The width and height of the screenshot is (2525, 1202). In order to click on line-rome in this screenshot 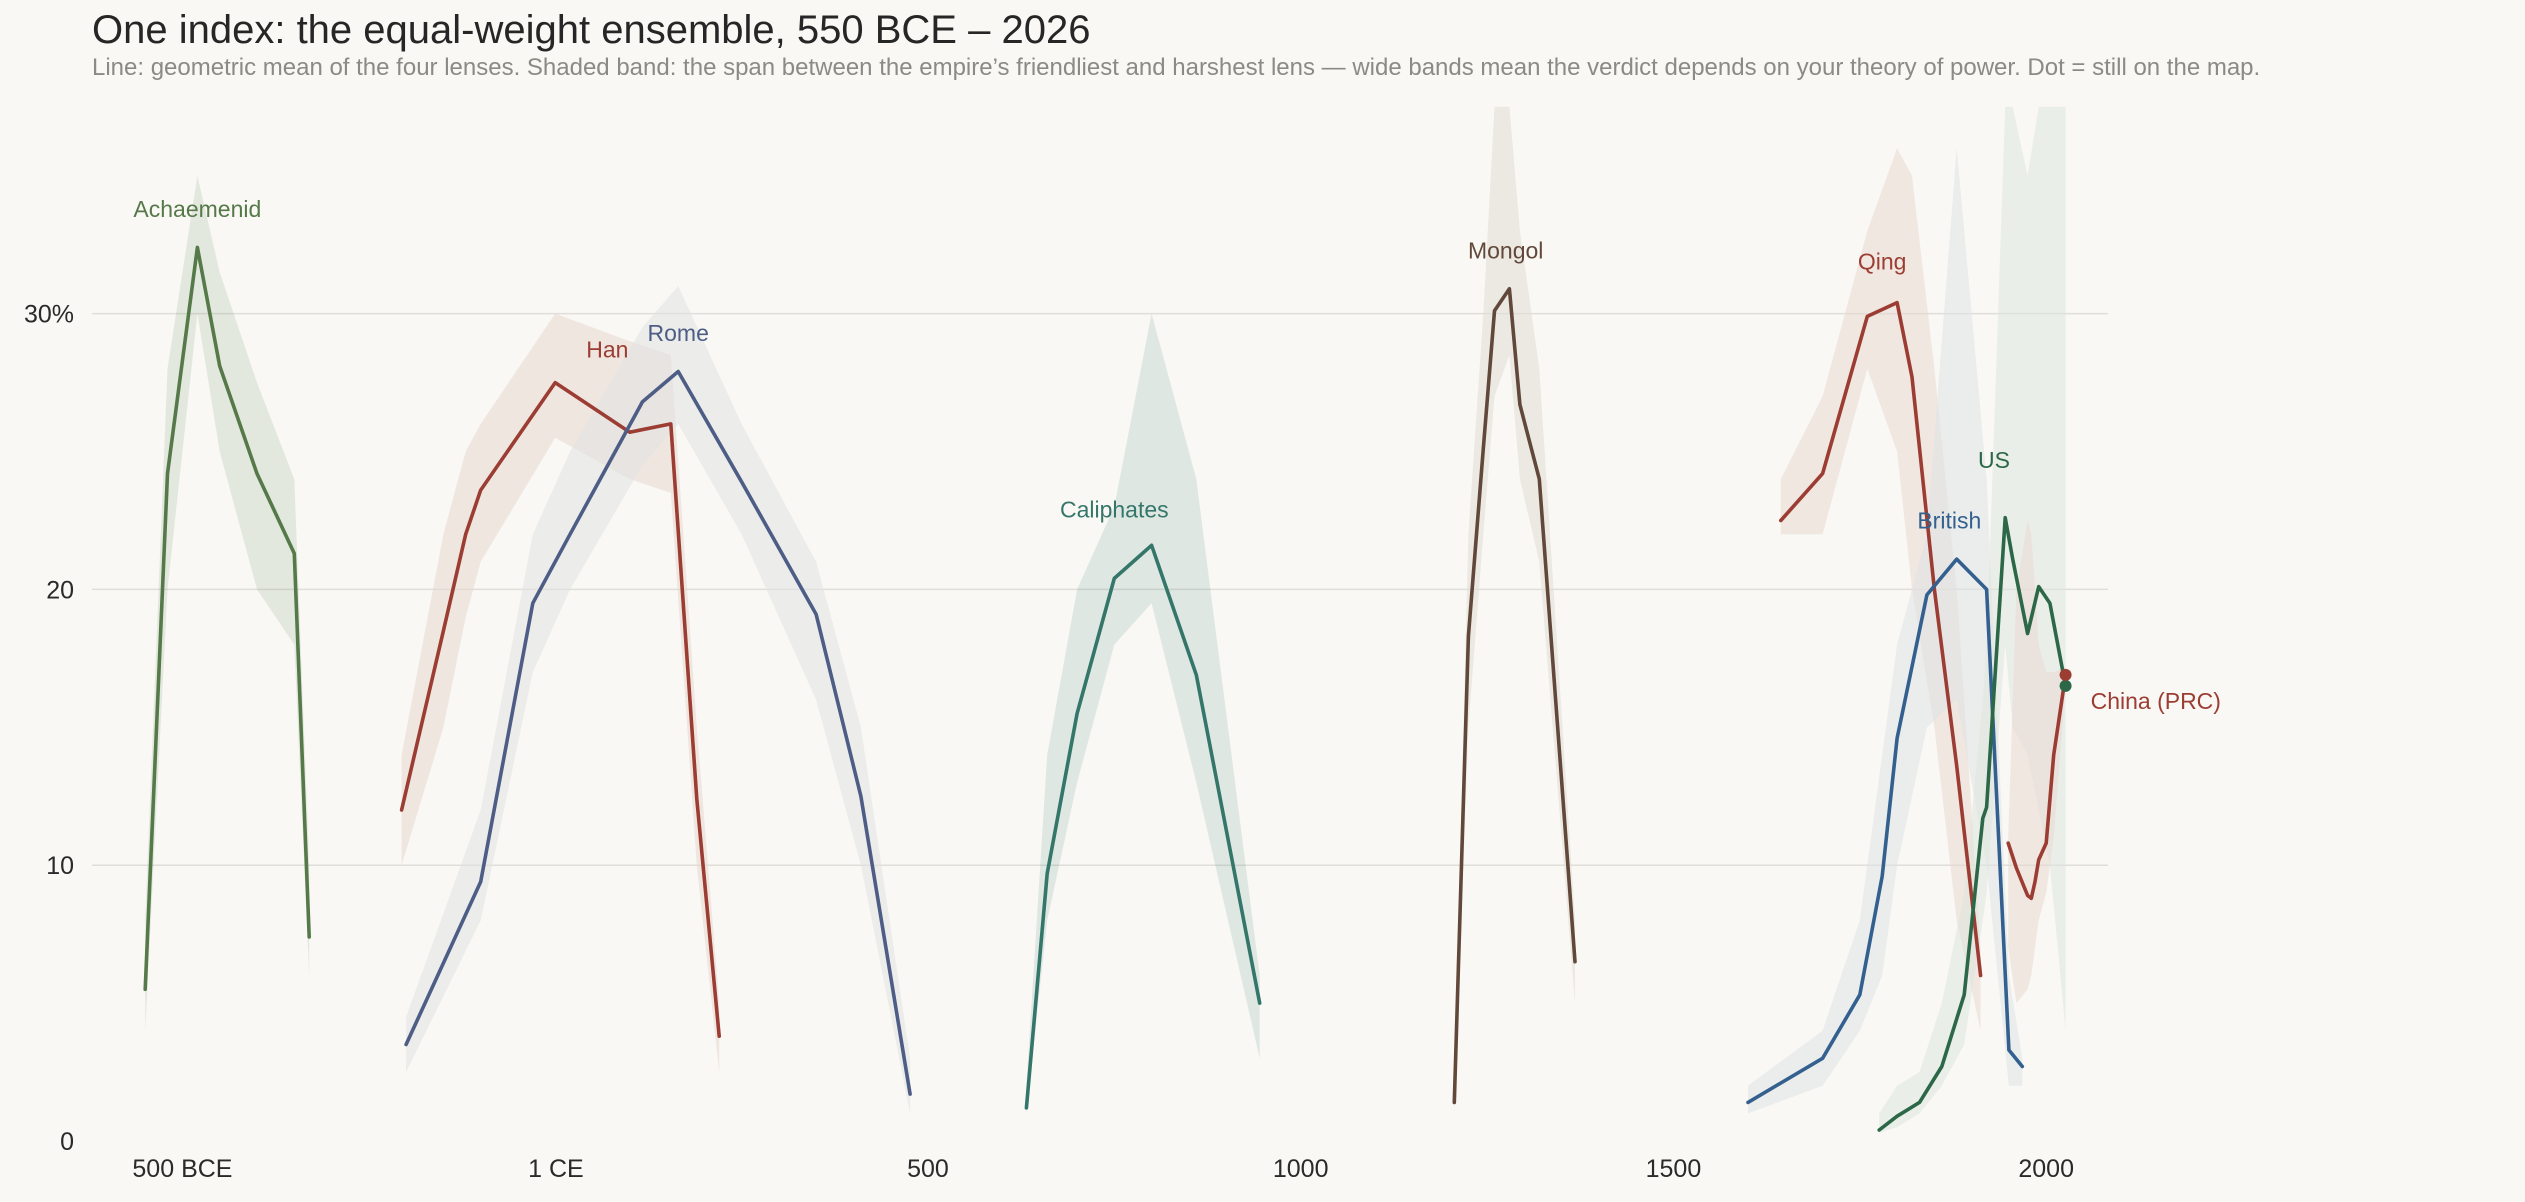, I will do `click(658, 732)`.